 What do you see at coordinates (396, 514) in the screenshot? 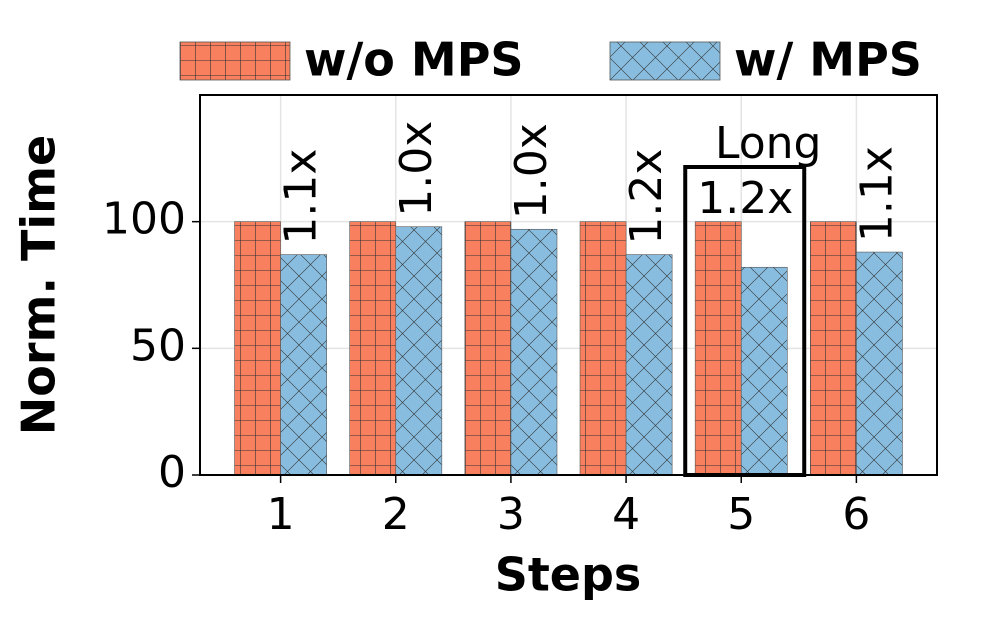
I see `x-tick-label: 2` at bounding box center [396, 514].